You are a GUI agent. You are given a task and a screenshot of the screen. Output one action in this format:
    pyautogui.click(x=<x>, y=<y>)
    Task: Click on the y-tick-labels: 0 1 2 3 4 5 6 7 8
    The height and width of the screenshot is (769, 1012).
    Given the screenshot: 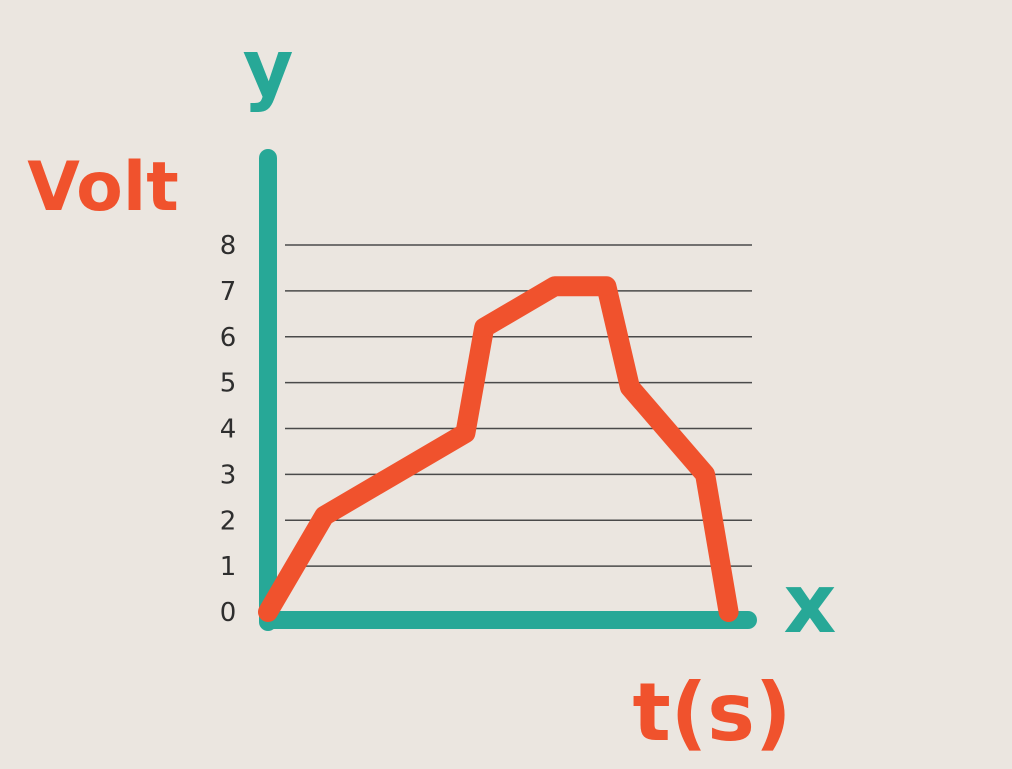 What is the action you would take?
    pyautogui.click(x=228, y=429)
    